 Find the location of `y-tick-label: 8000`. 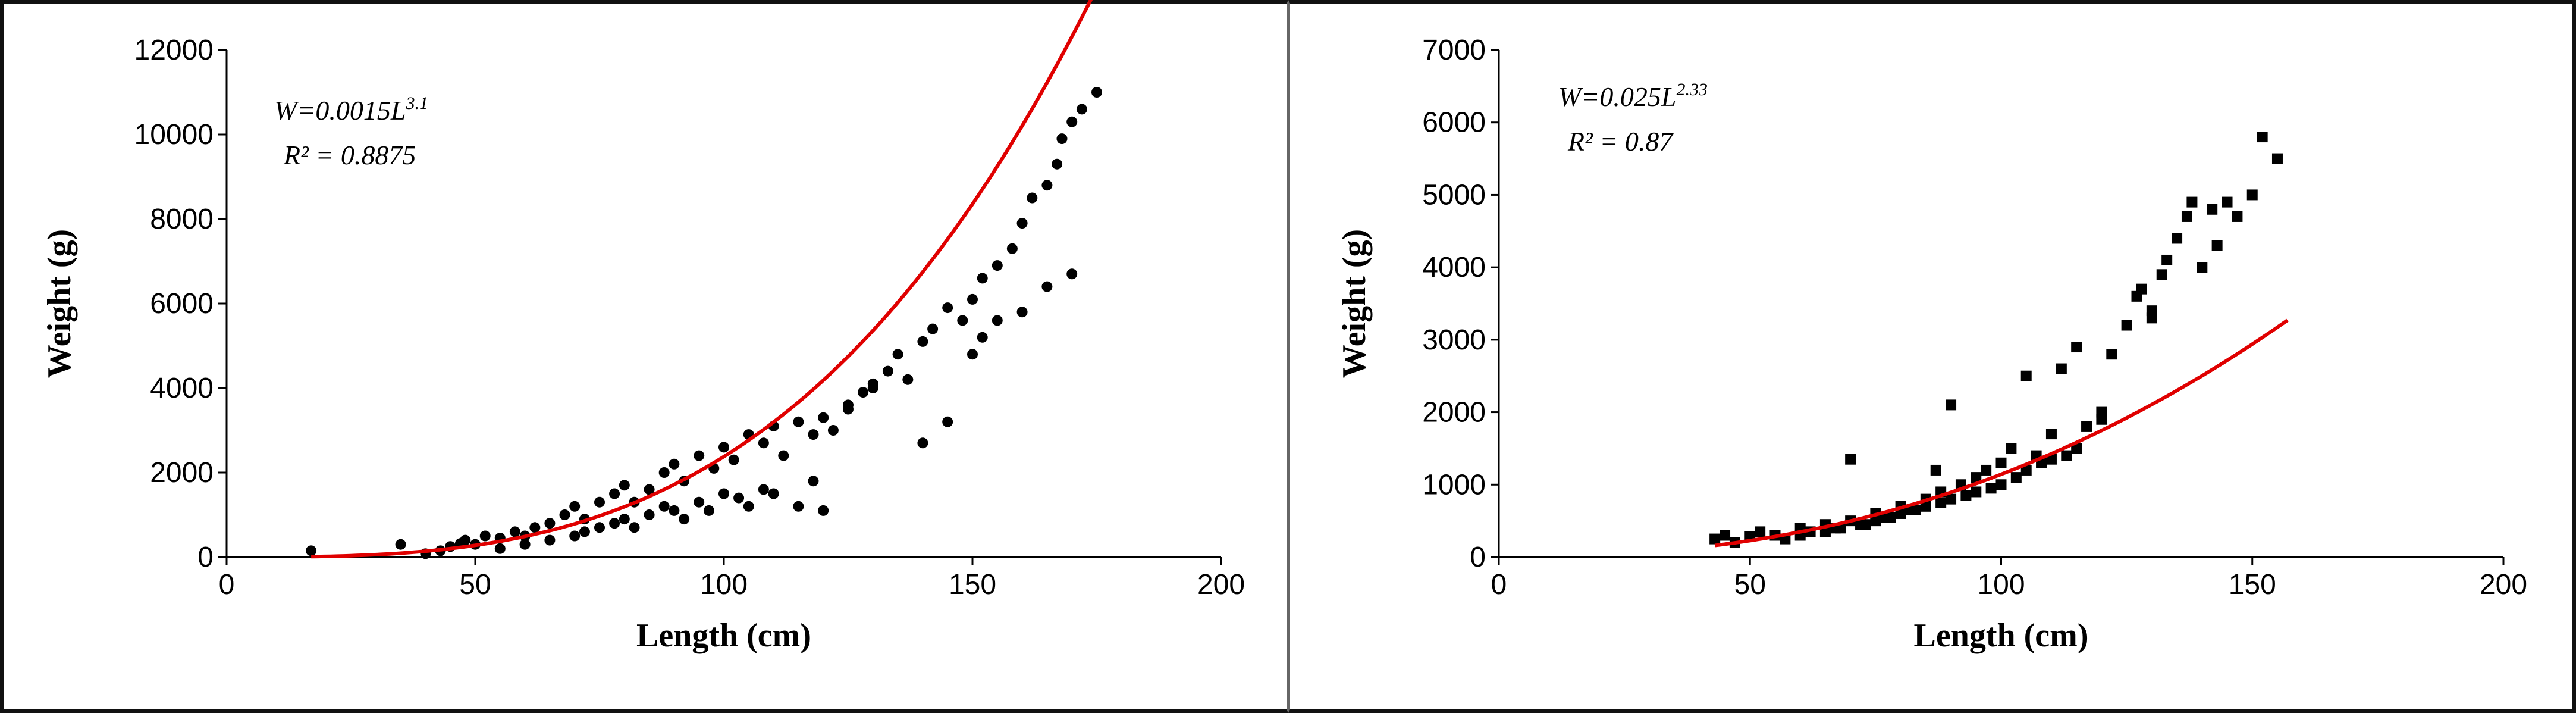

y-tick-label: 8000 is located at coordinates (182, 219).